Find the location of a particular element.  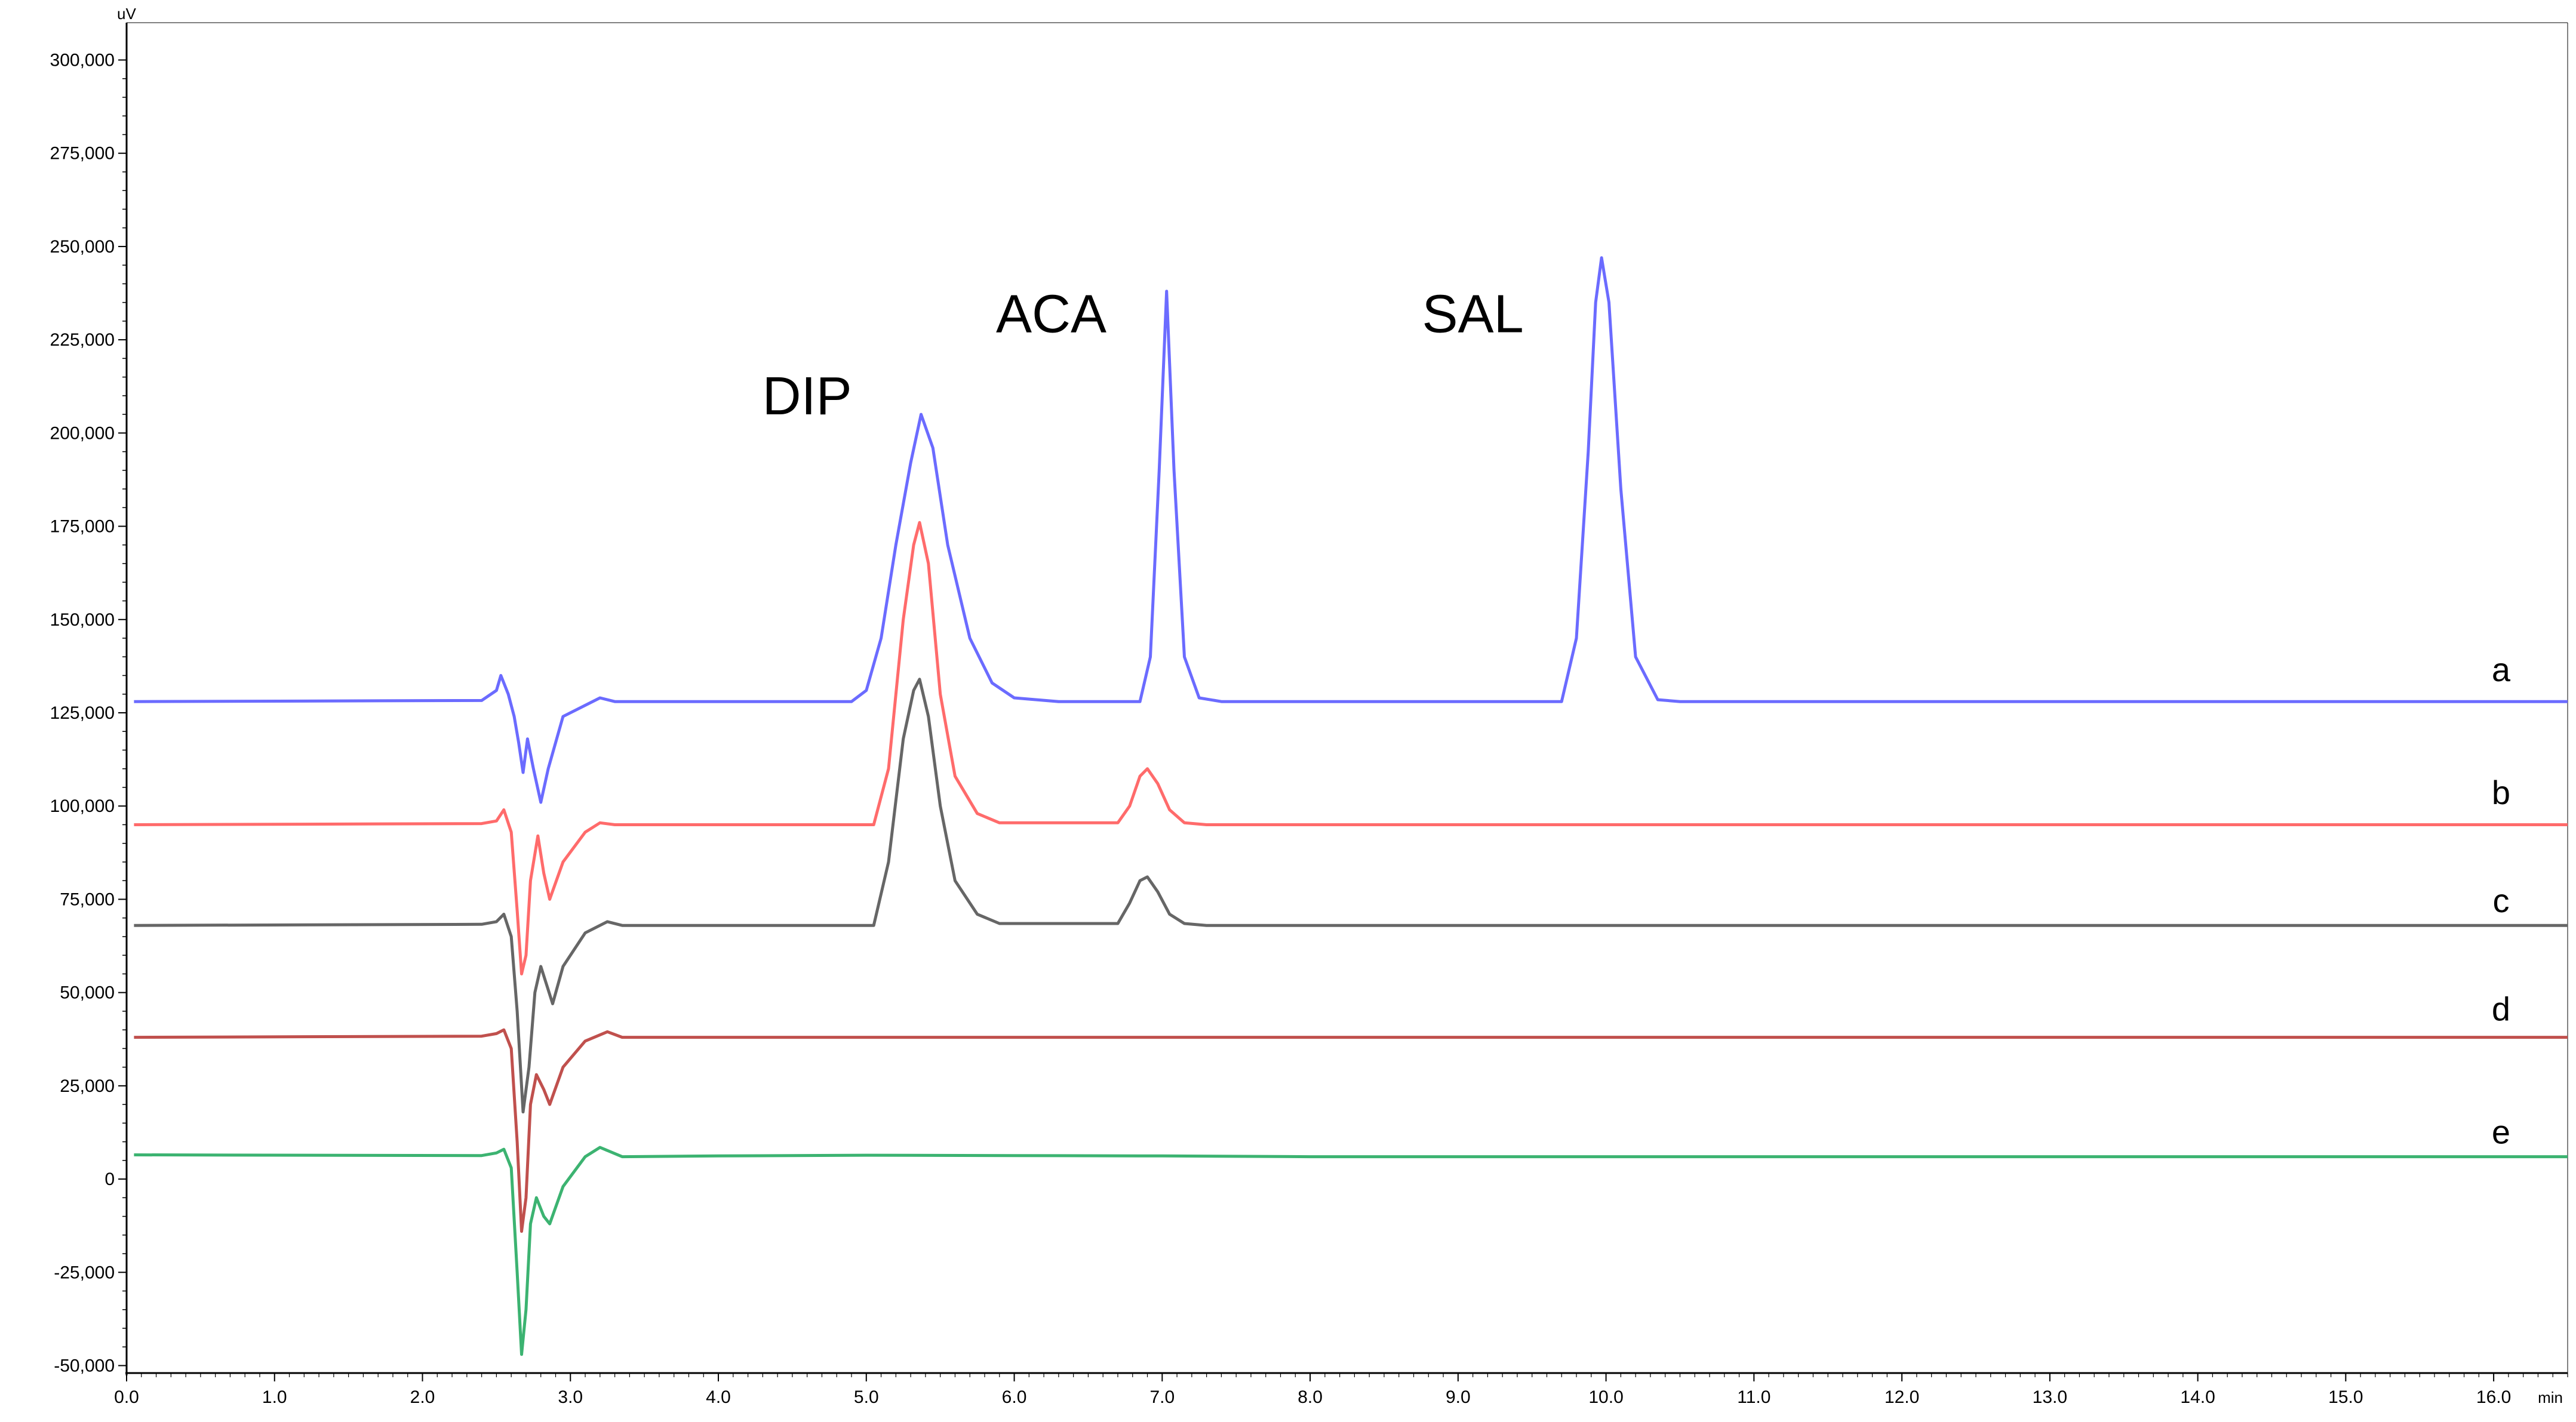

y-tick-label: 125,000 is located at coordinates (82, 713).